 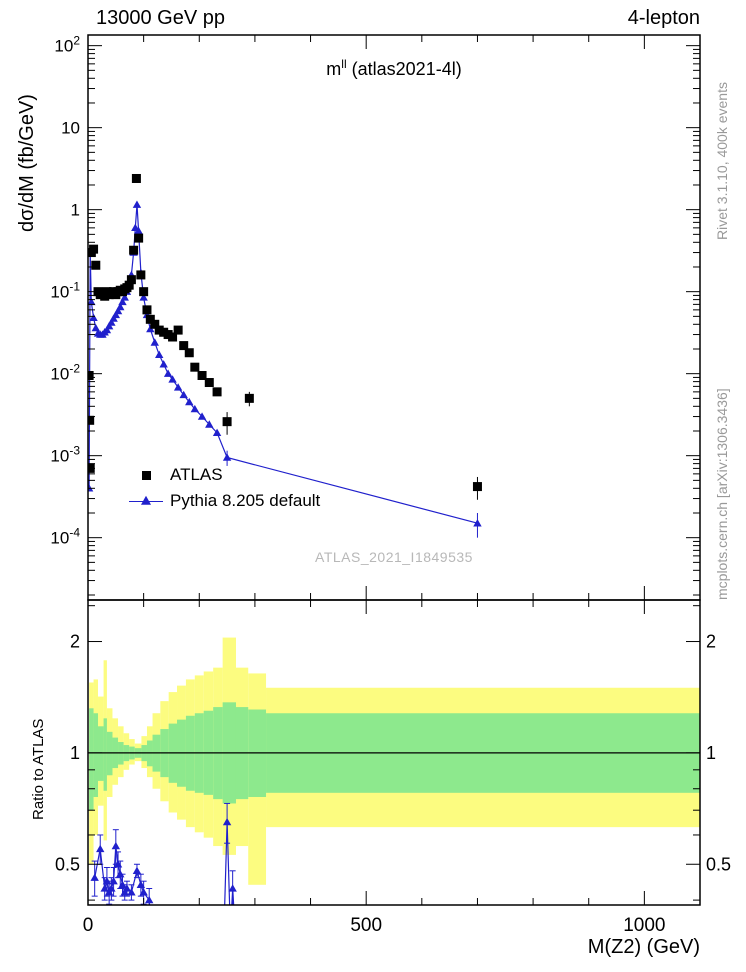 What do you see at coordinates (65, 537) in the screenshot?
I see `y-tick-label: 10⁻⁴` at bounding box center [65, 537].